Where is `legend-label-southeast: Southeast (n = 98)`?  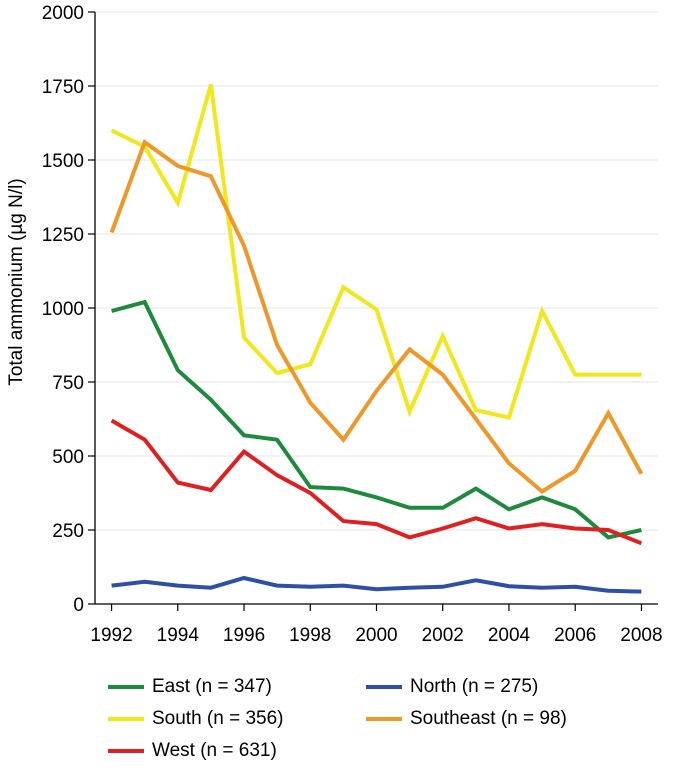 legend-label-southeast: Southeast (n = 98) is located at coordinates (488, 718).